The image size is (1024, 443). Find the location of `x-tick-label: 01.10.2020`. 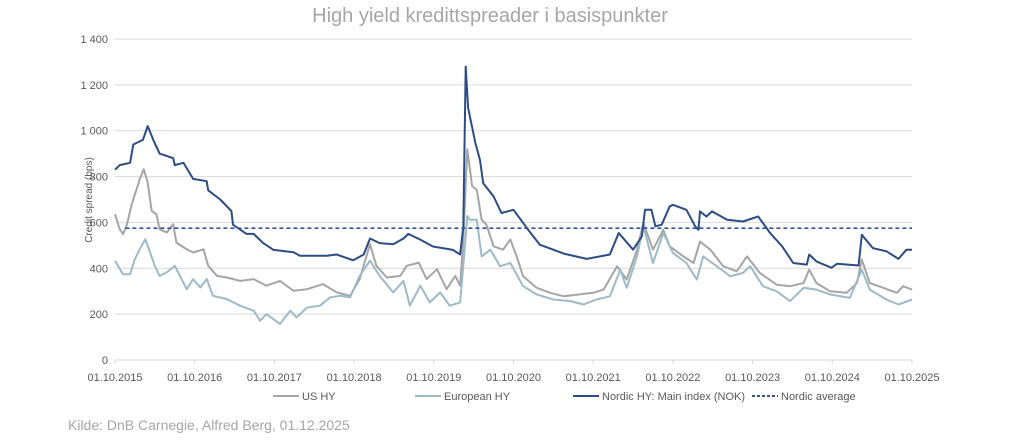

x-tick-label: 01.10.2020 is located at coordinates (513, 378).